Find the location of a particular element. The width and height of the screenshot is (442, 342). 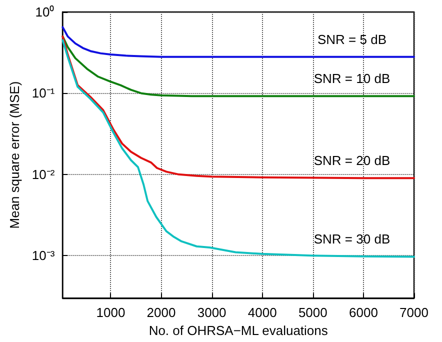

x-tick-label: 2000 is located at coordinates (161, 312).